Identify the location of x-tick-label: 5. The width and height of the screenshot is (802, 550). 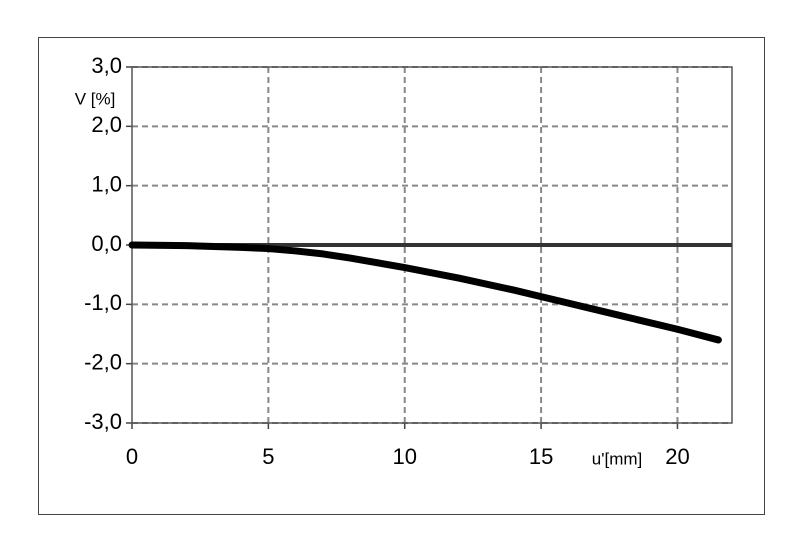
(268, 456).